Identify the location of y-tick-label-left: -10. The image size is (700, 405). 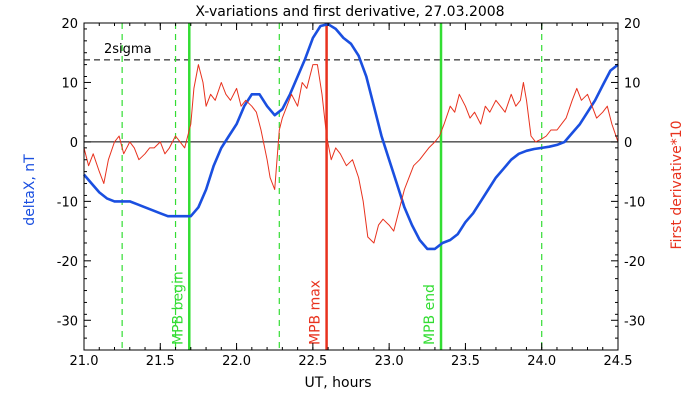
(67, 202).